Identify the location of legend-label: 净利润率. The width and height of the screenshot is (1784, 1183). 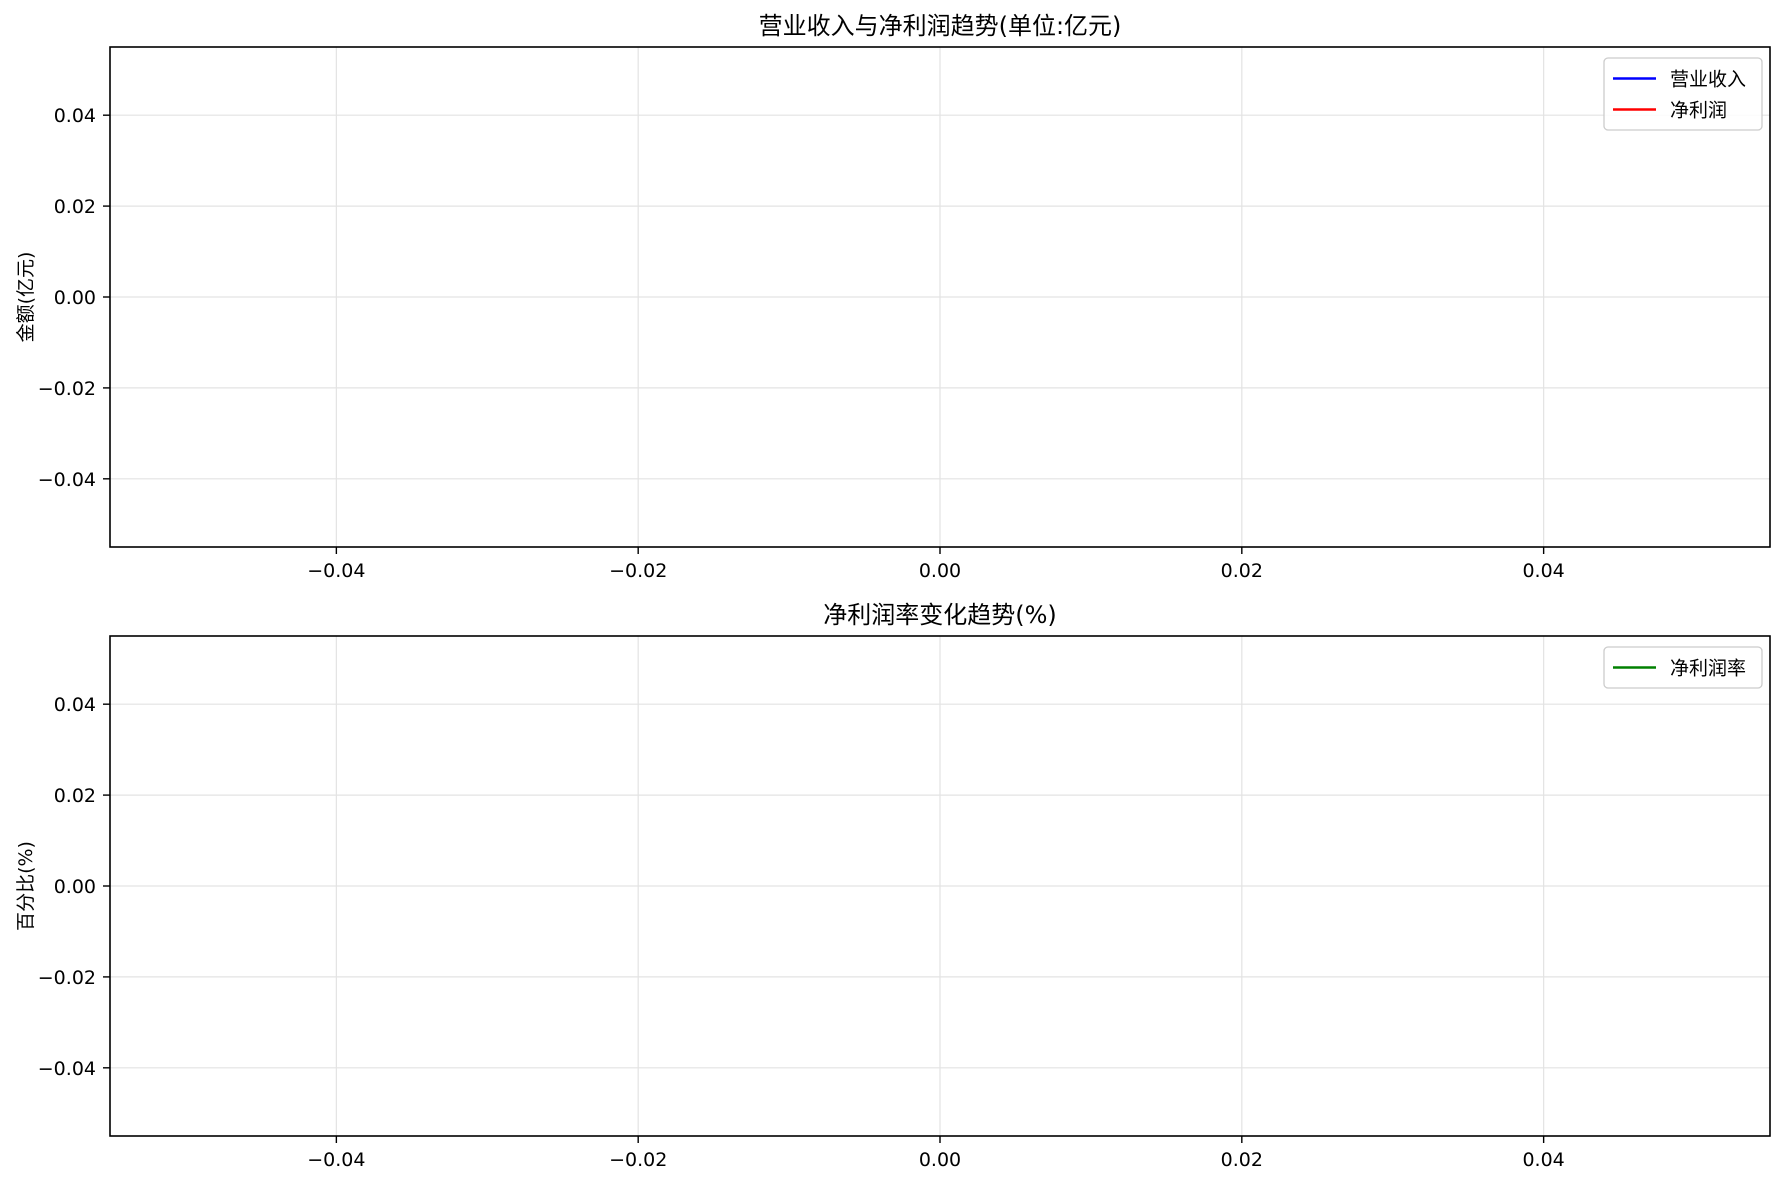
(1708, 669).